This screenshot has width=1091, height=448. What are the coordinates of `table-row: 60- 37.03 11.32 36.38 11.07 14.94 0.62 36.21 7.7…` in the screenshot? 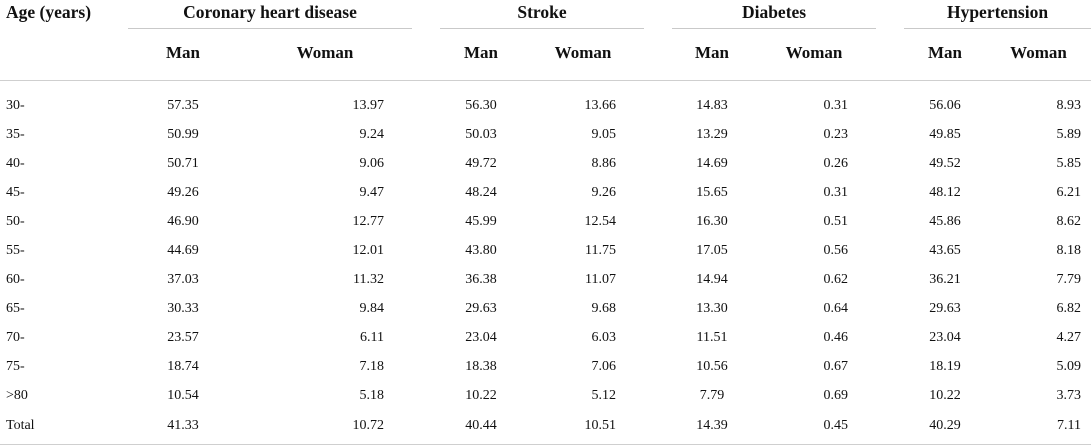 It's located at (545, 280).